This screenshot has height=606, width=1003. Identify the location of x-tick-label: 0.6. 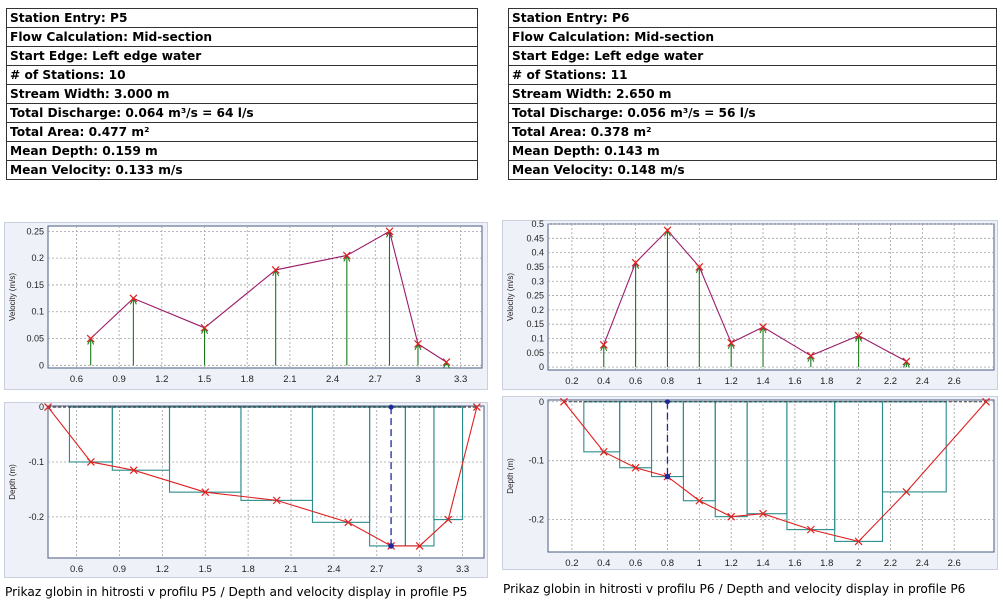
(635, 563).